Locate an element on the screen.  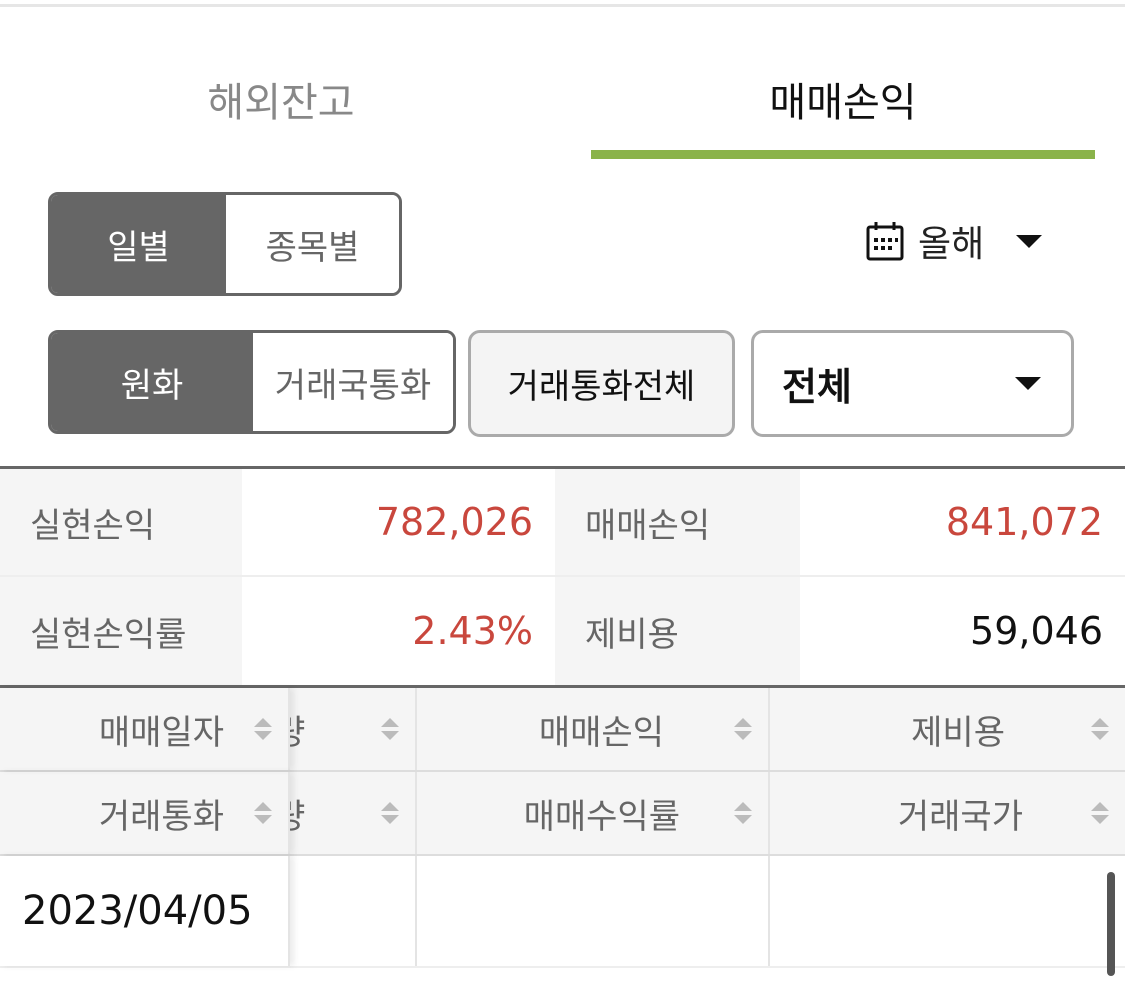
filter-select-value: 전체 is located at coordinates (817, 387).